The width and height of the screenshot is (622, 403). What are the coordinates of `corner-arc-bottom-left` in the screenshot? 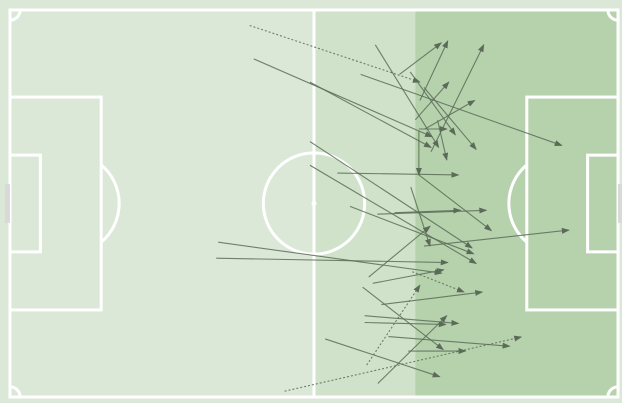 It's located at (15, 391).